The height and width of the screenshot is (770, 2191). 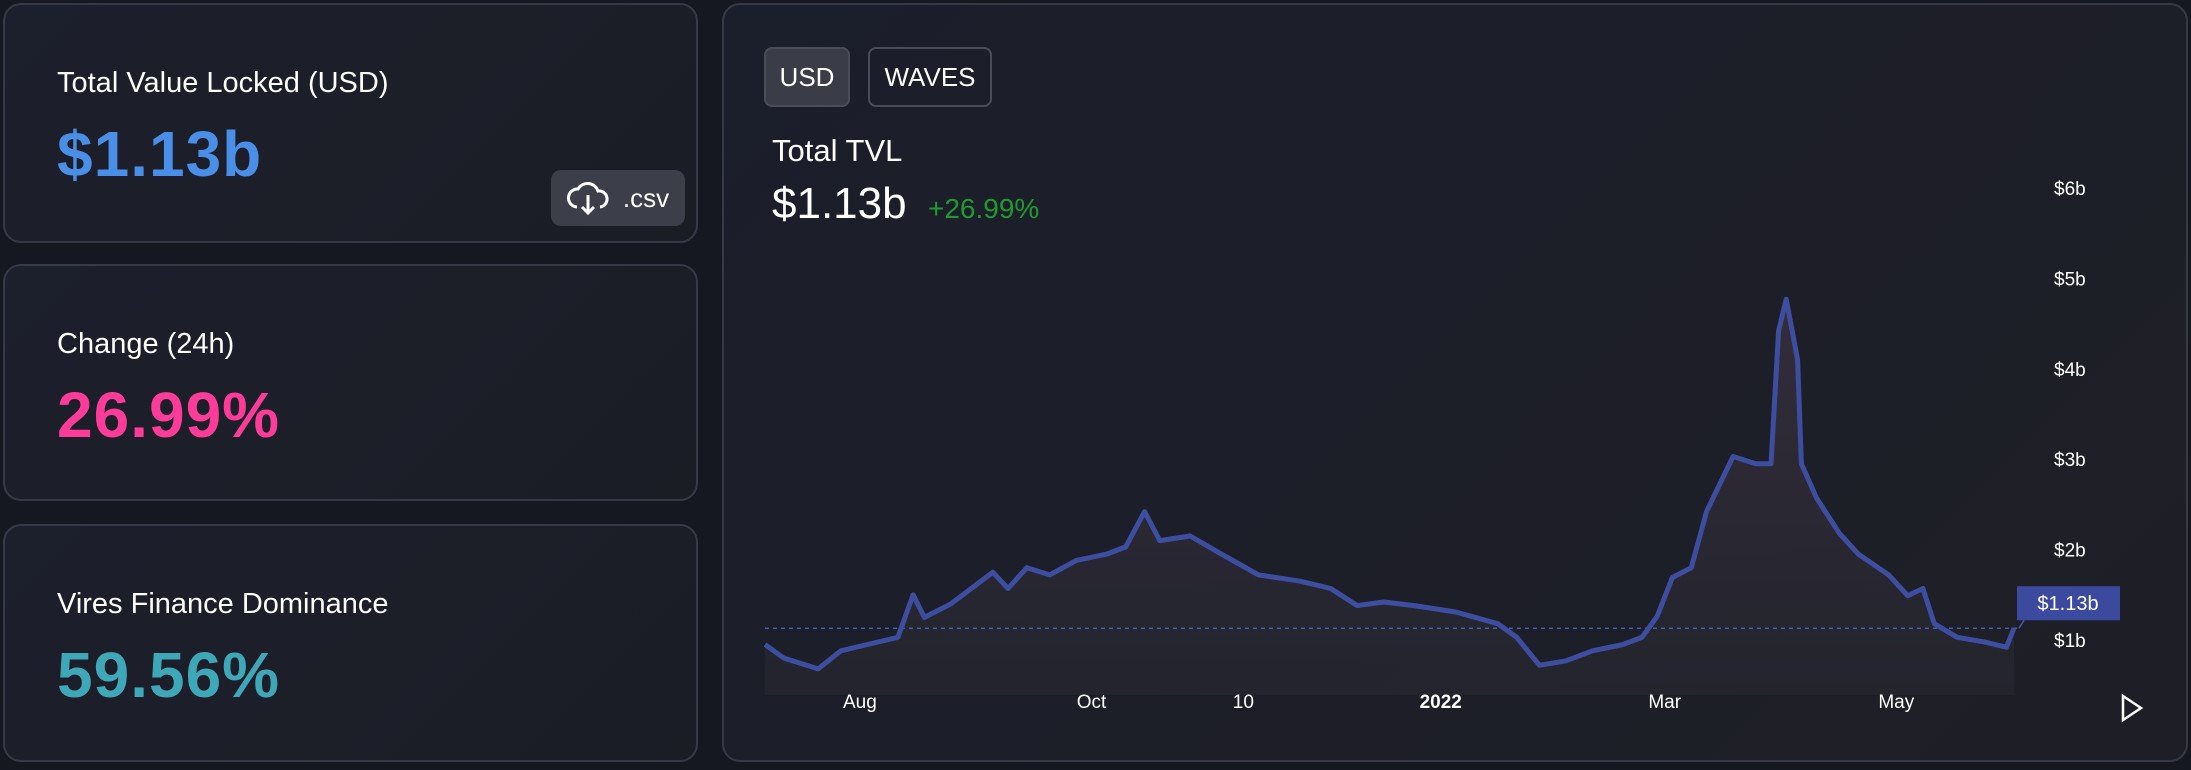 I want to click on current-value-badge, so click(x=2068, y=603).